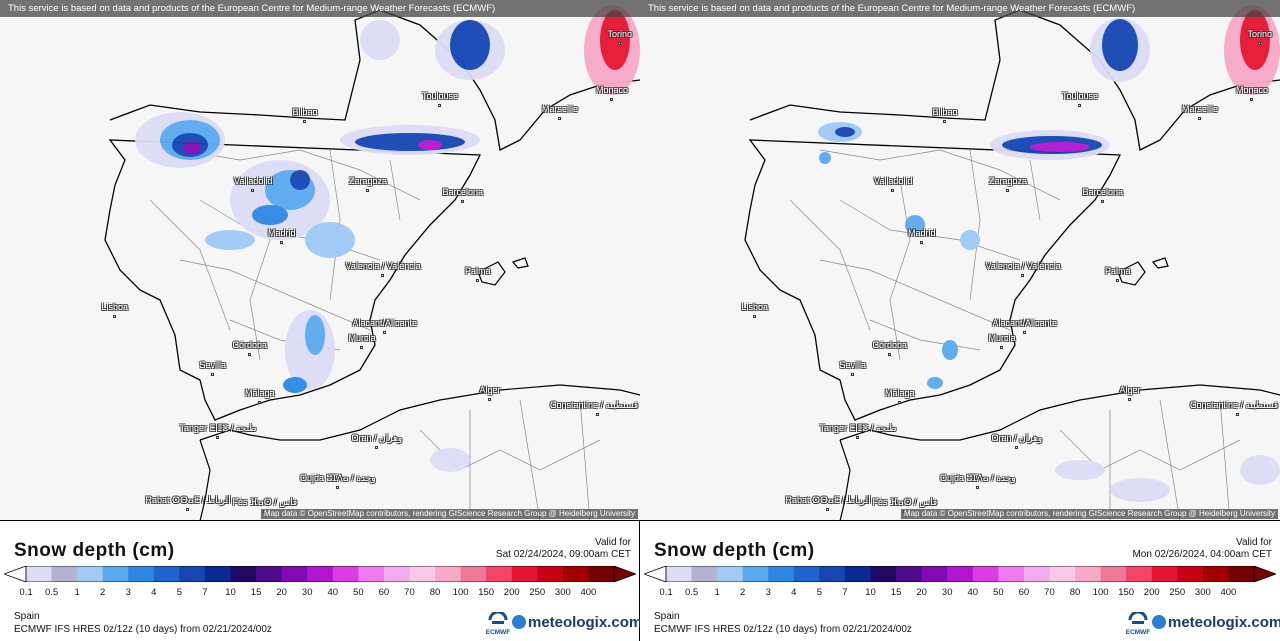  What do you see at coordinates (486, 592) in the screenshot?
I see `legend-tick-label: 150` at bounding box center [486, 592].